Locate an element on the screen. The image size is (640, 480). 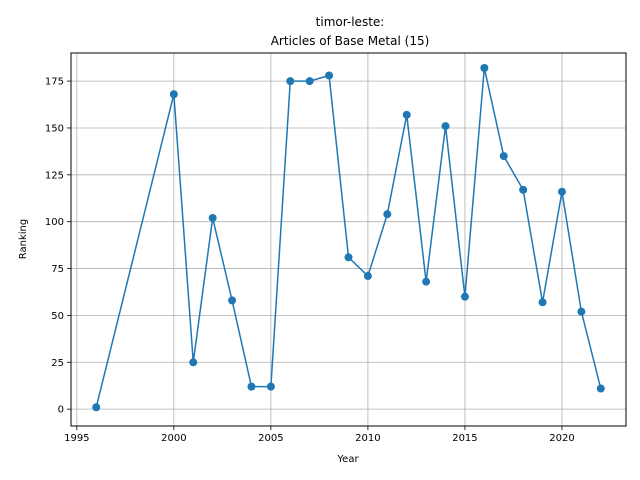
x-axis-label: Year is located at coordinates (347, 459).